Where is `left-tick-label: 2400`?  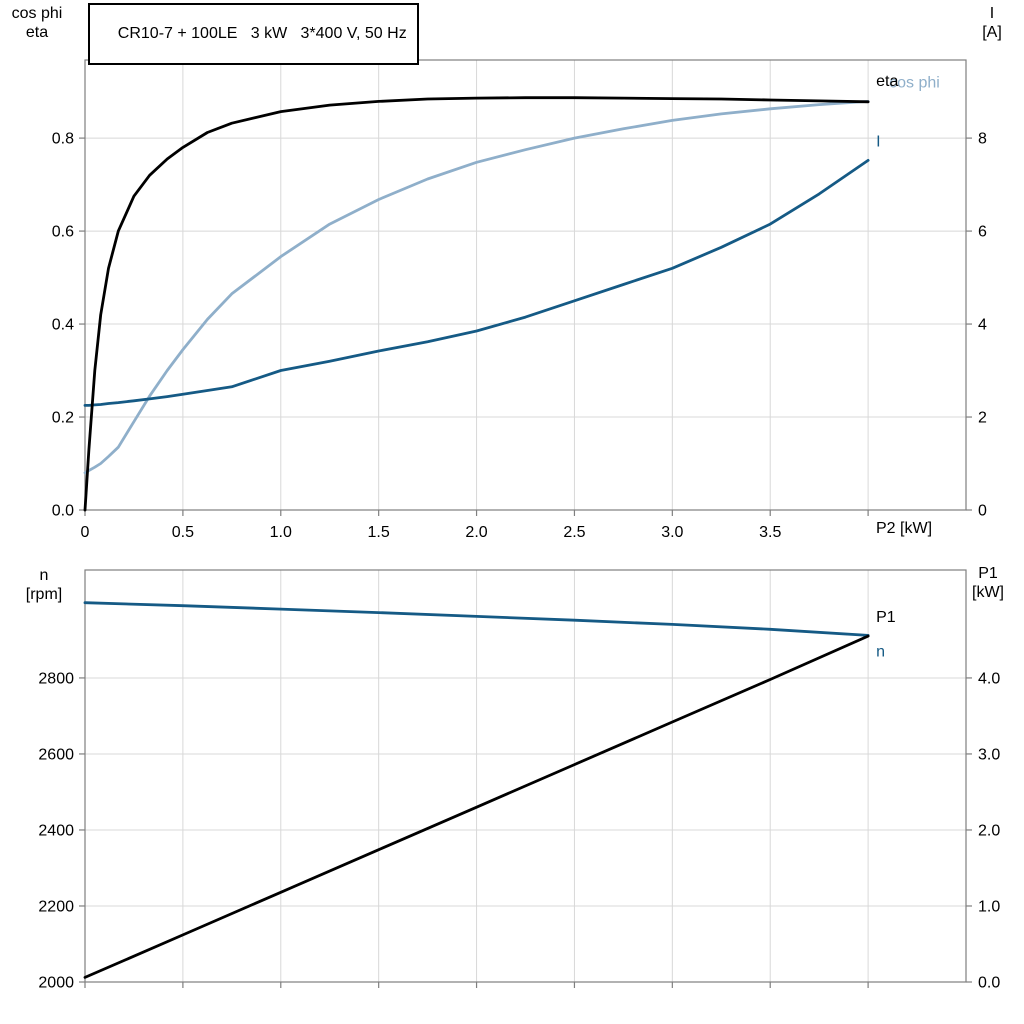 left-tick-label: 2400 is located at coordinates (56, 830).